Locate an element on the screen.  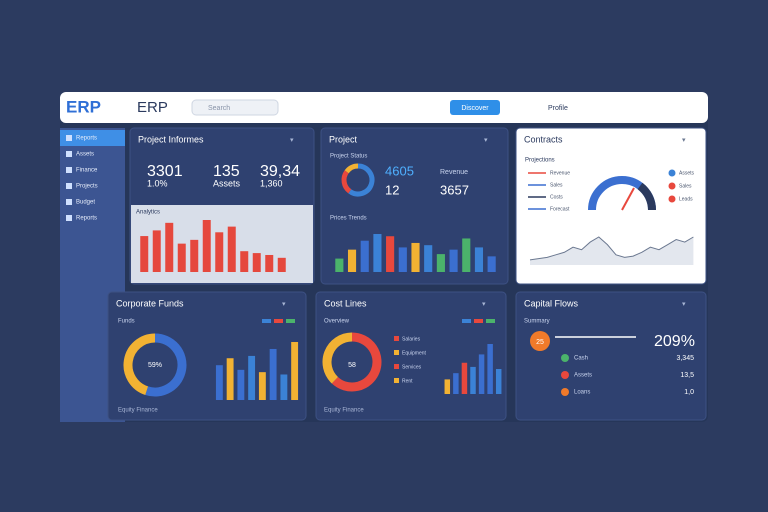
big-value: 209% is located at coordinates (674, 341).